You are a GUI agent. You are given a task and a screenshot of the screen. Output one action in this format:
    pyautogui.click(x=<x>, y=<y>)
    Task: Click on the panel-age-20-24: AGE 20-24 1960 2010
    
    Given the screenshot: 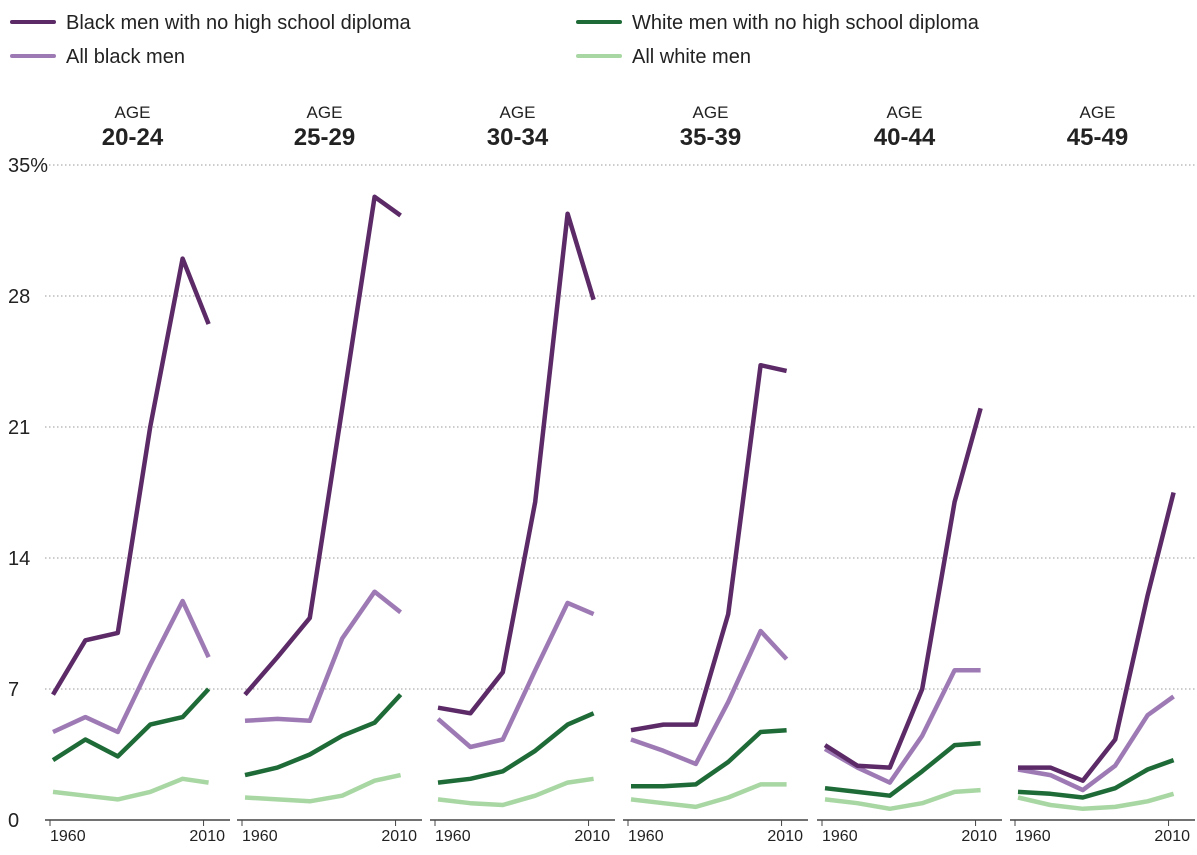 What is the action you would take?
    pyautogui.click(x=137, y=474)
    